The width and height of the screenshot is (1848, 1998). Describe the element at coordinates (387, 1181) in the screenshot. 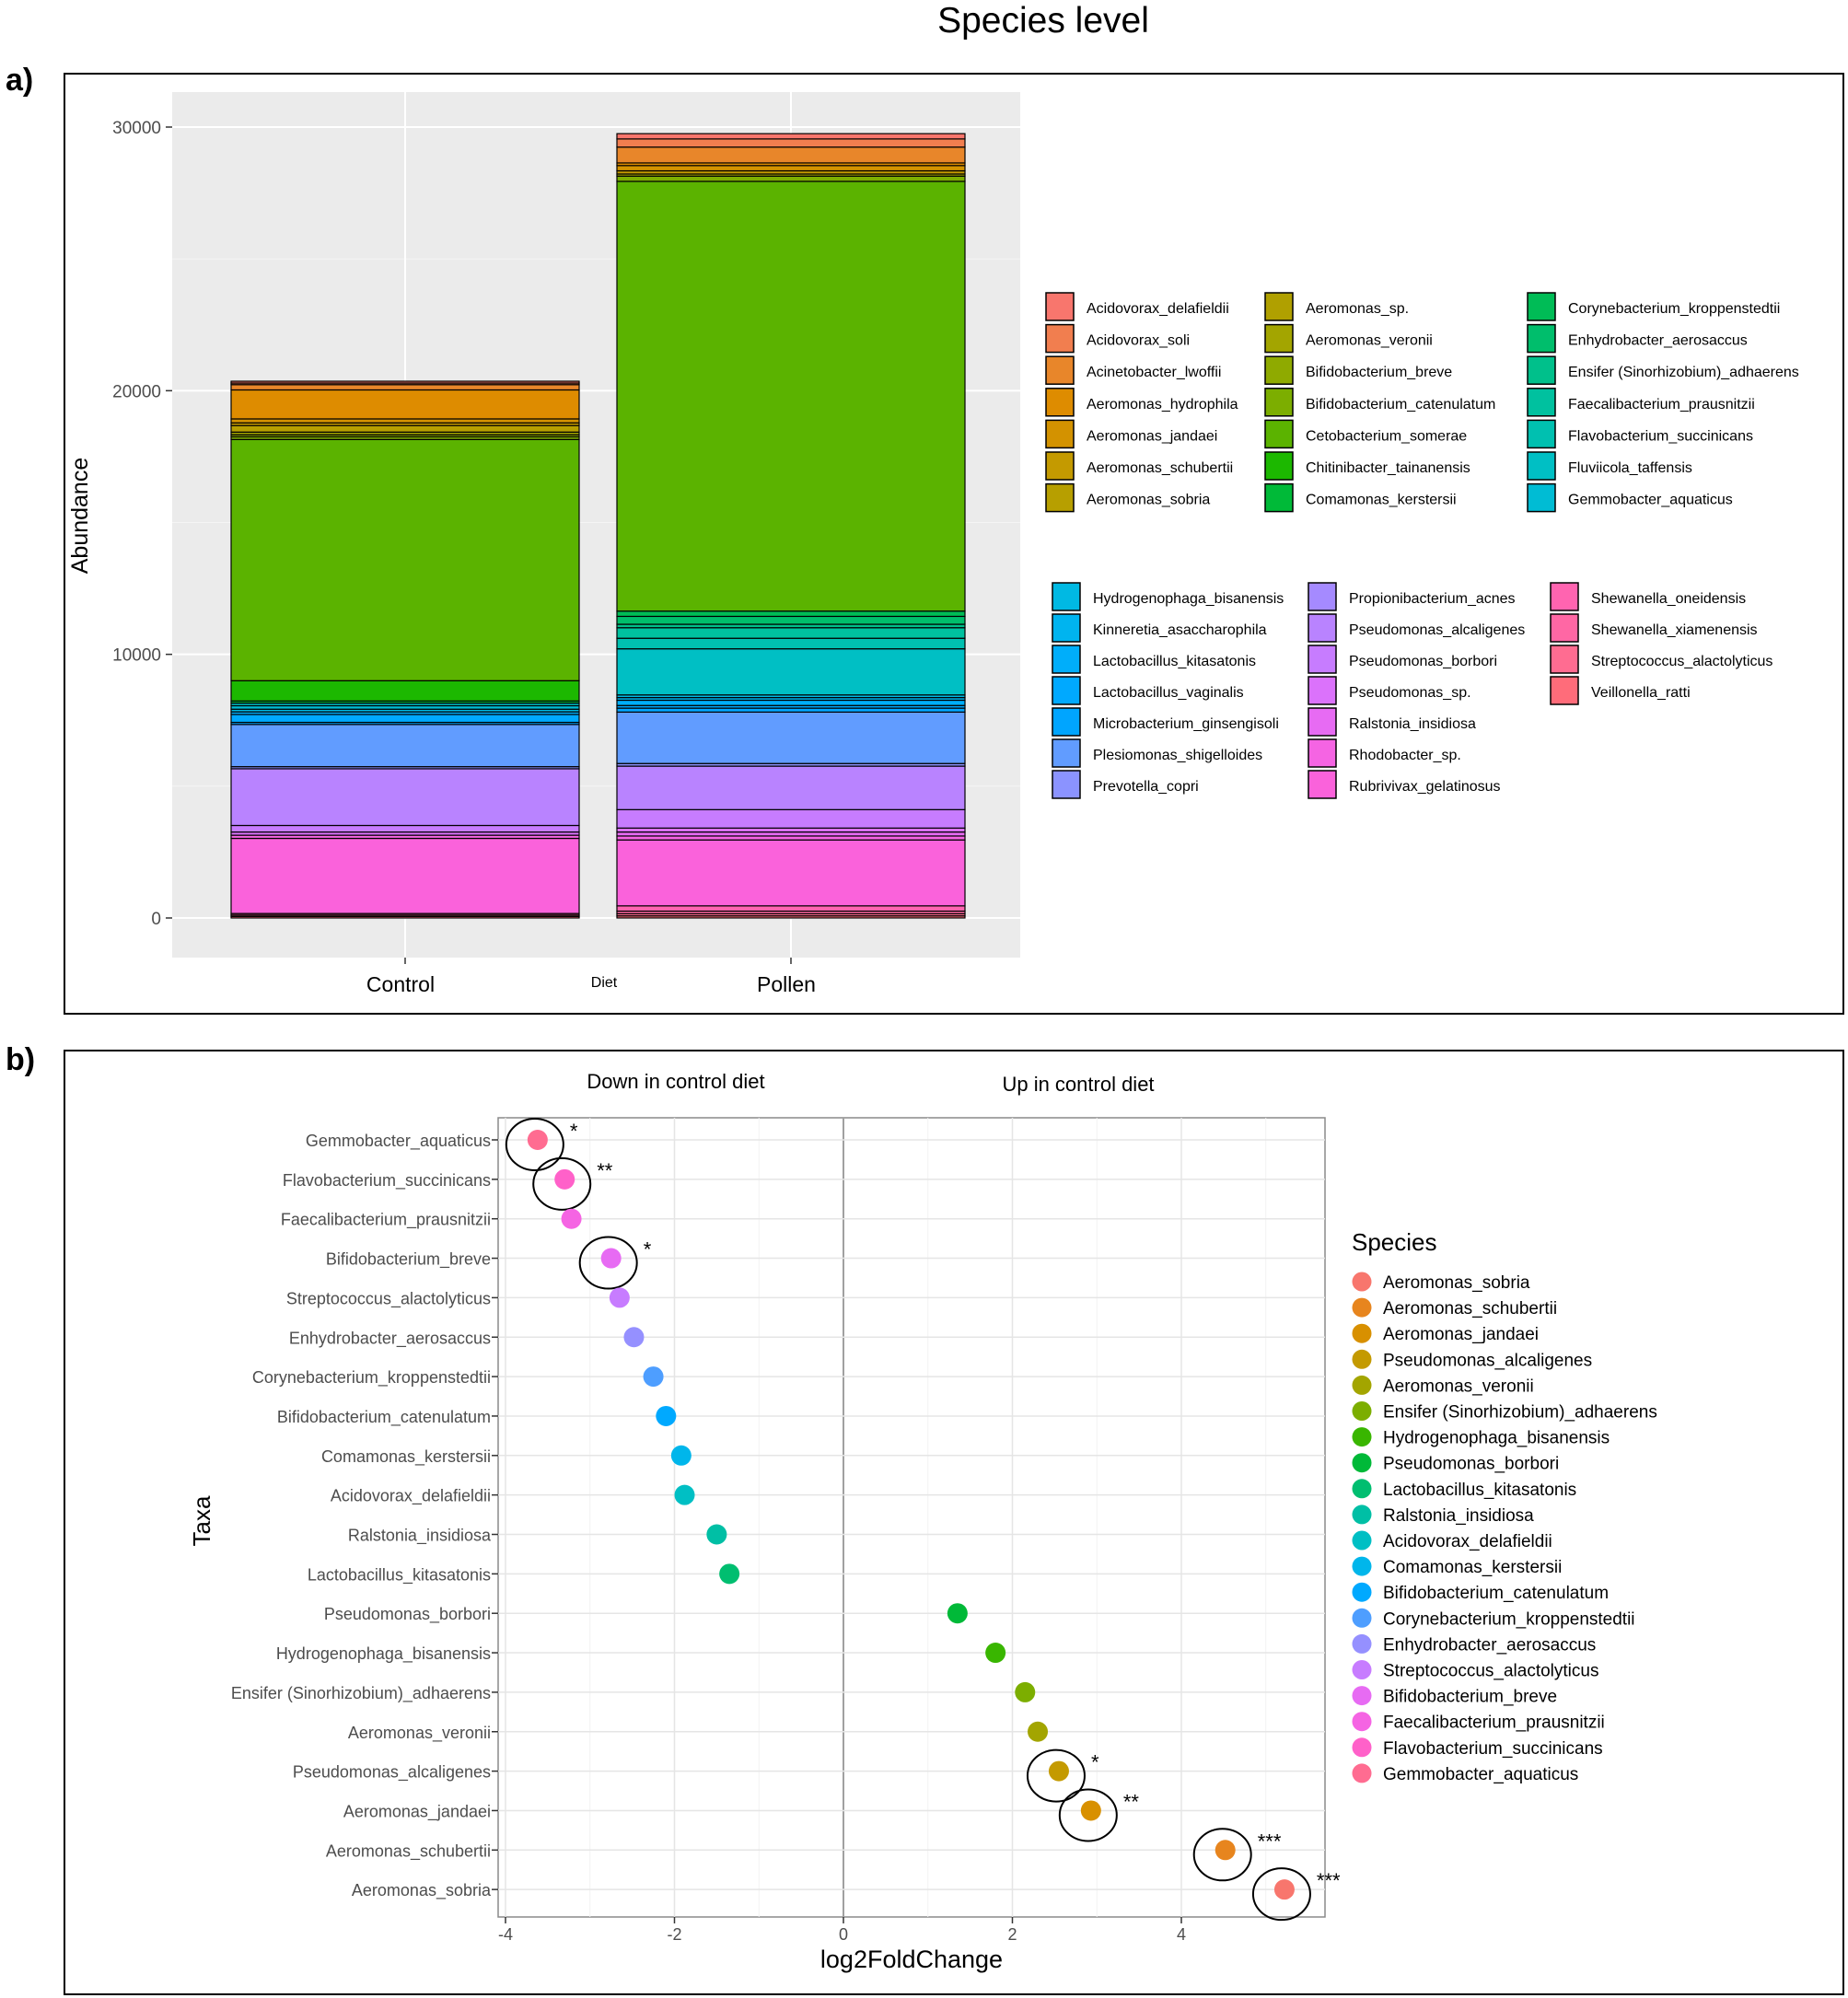

I see `y-tick-label: Flavobacterium_succinicans` at that location.